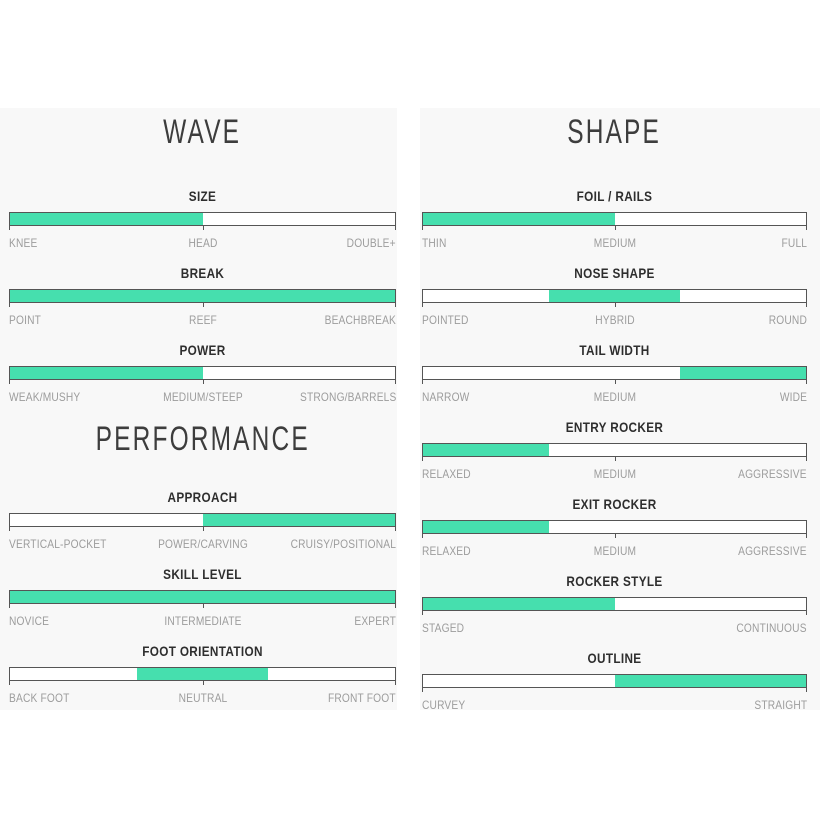 Image resolution: width=820 pixels, height=820 pixels. What do you see at coordinates (614, 628) in the screenshot?
I see `scale-labels: STAGED CONTINUOUS` at bounding box center [614, 628].